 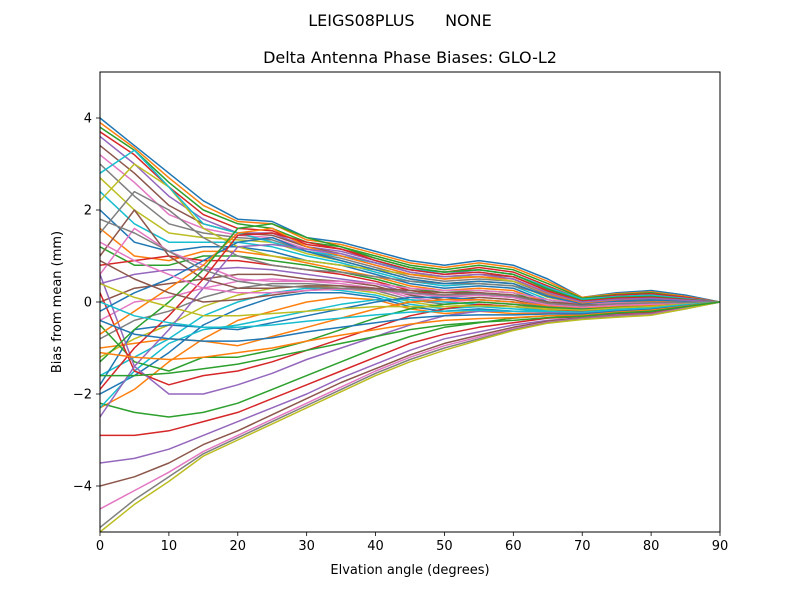 I want to click on x-tick-label: 70, so click(x=582, y=546).